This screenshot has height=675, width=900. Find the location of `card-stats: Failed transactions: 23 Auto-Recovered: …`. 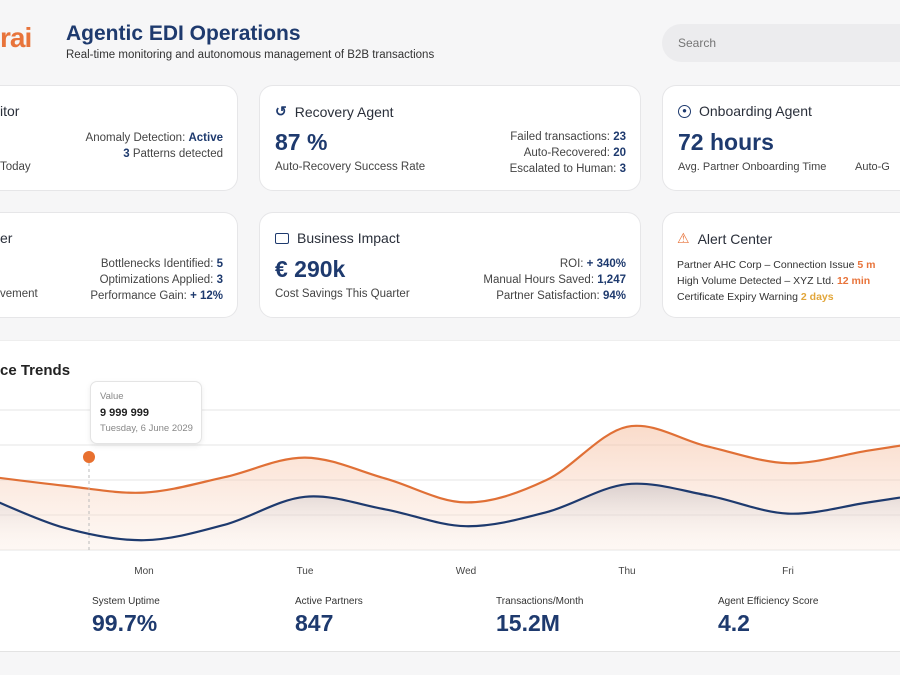

card-stats: Failed transactions: 23 Auto-Recovered: … is located at coordinates (567, 153).